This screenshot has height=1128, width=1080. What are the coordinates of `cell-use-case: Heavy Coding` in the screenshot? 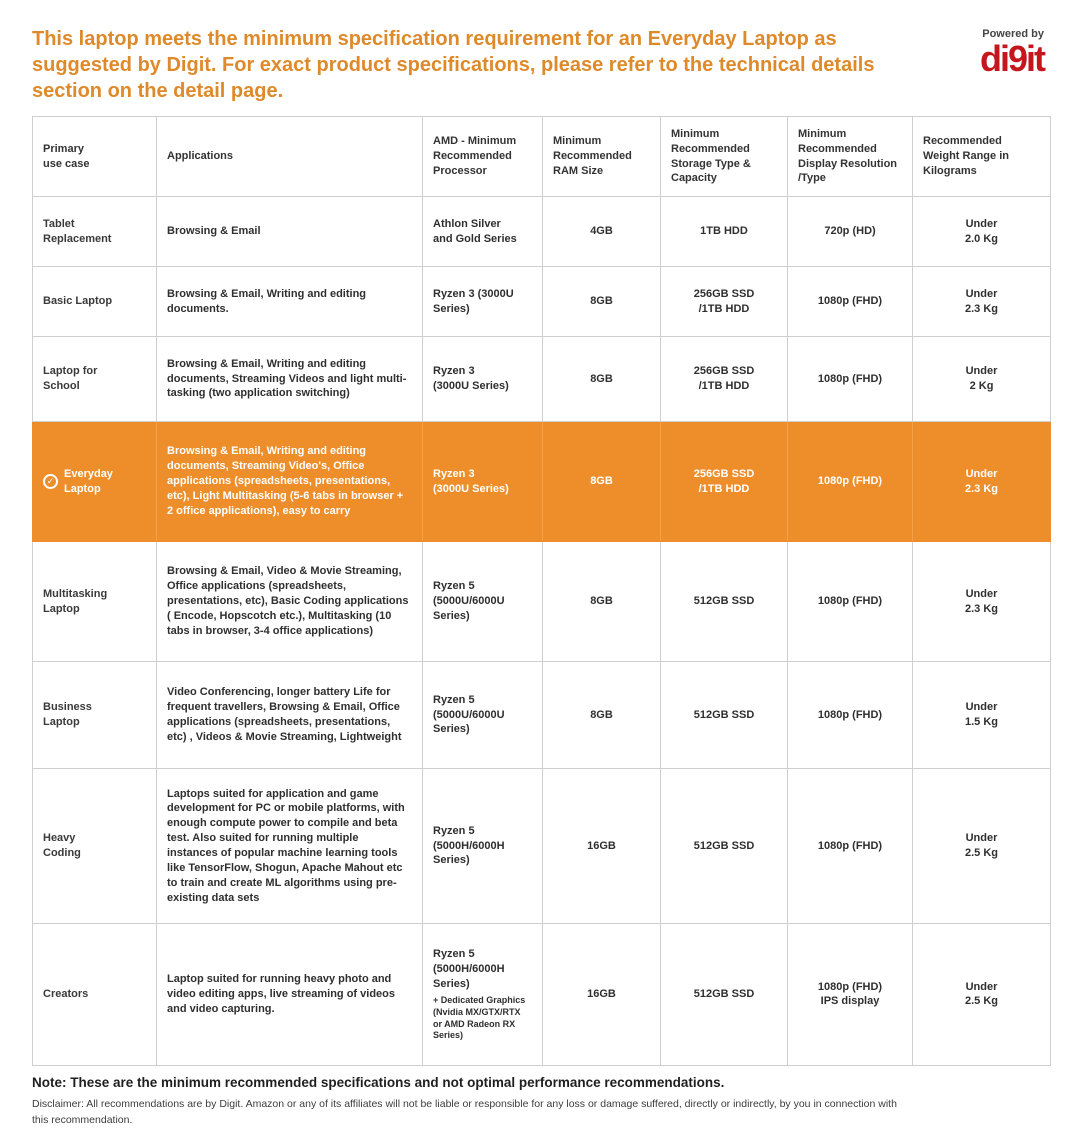 It's located at (94, 846).